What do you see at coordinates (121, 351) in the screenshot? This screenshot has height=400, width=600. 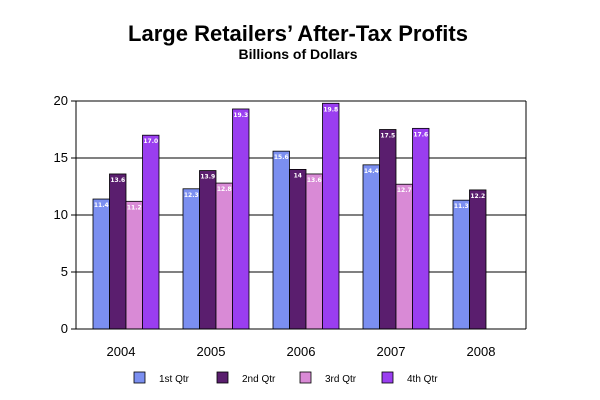 I see `x-tick-label: 2004` at bounding box center [121, 351].